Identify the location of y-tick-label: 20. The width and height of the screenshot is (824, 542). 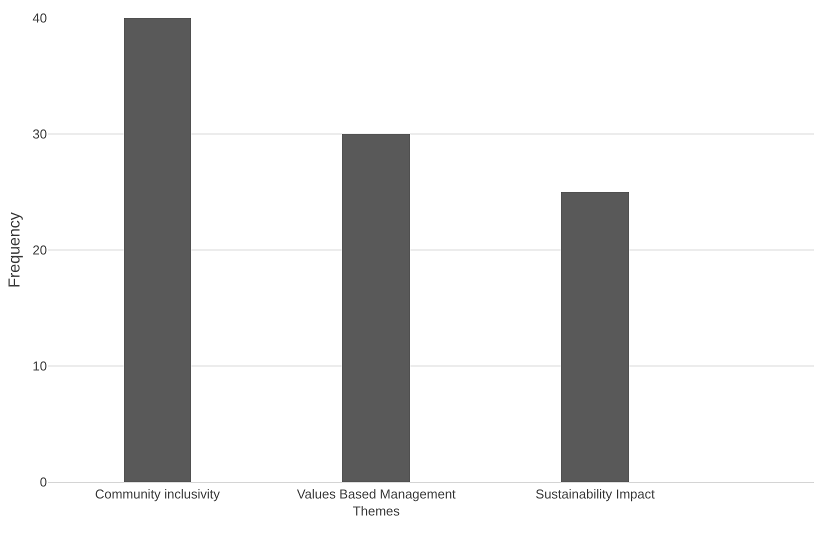
(39, 250).